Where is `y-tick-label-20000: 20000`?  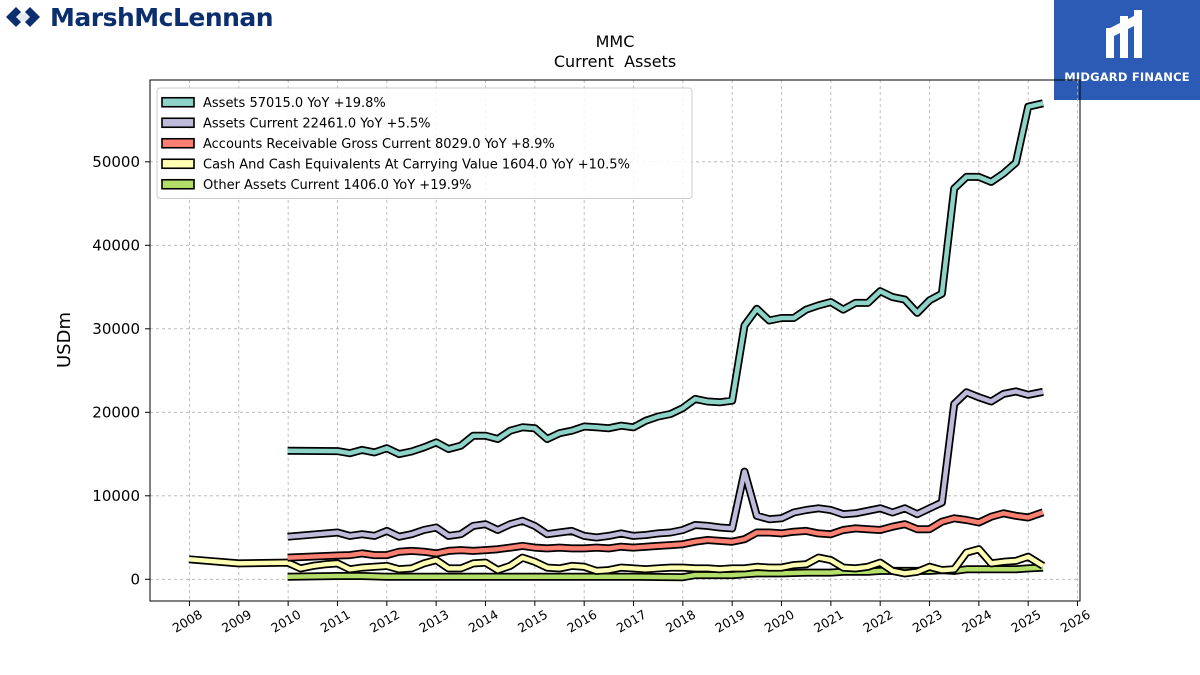 y-tick-label-20000: 20000 is located at coordinates (116, 412).